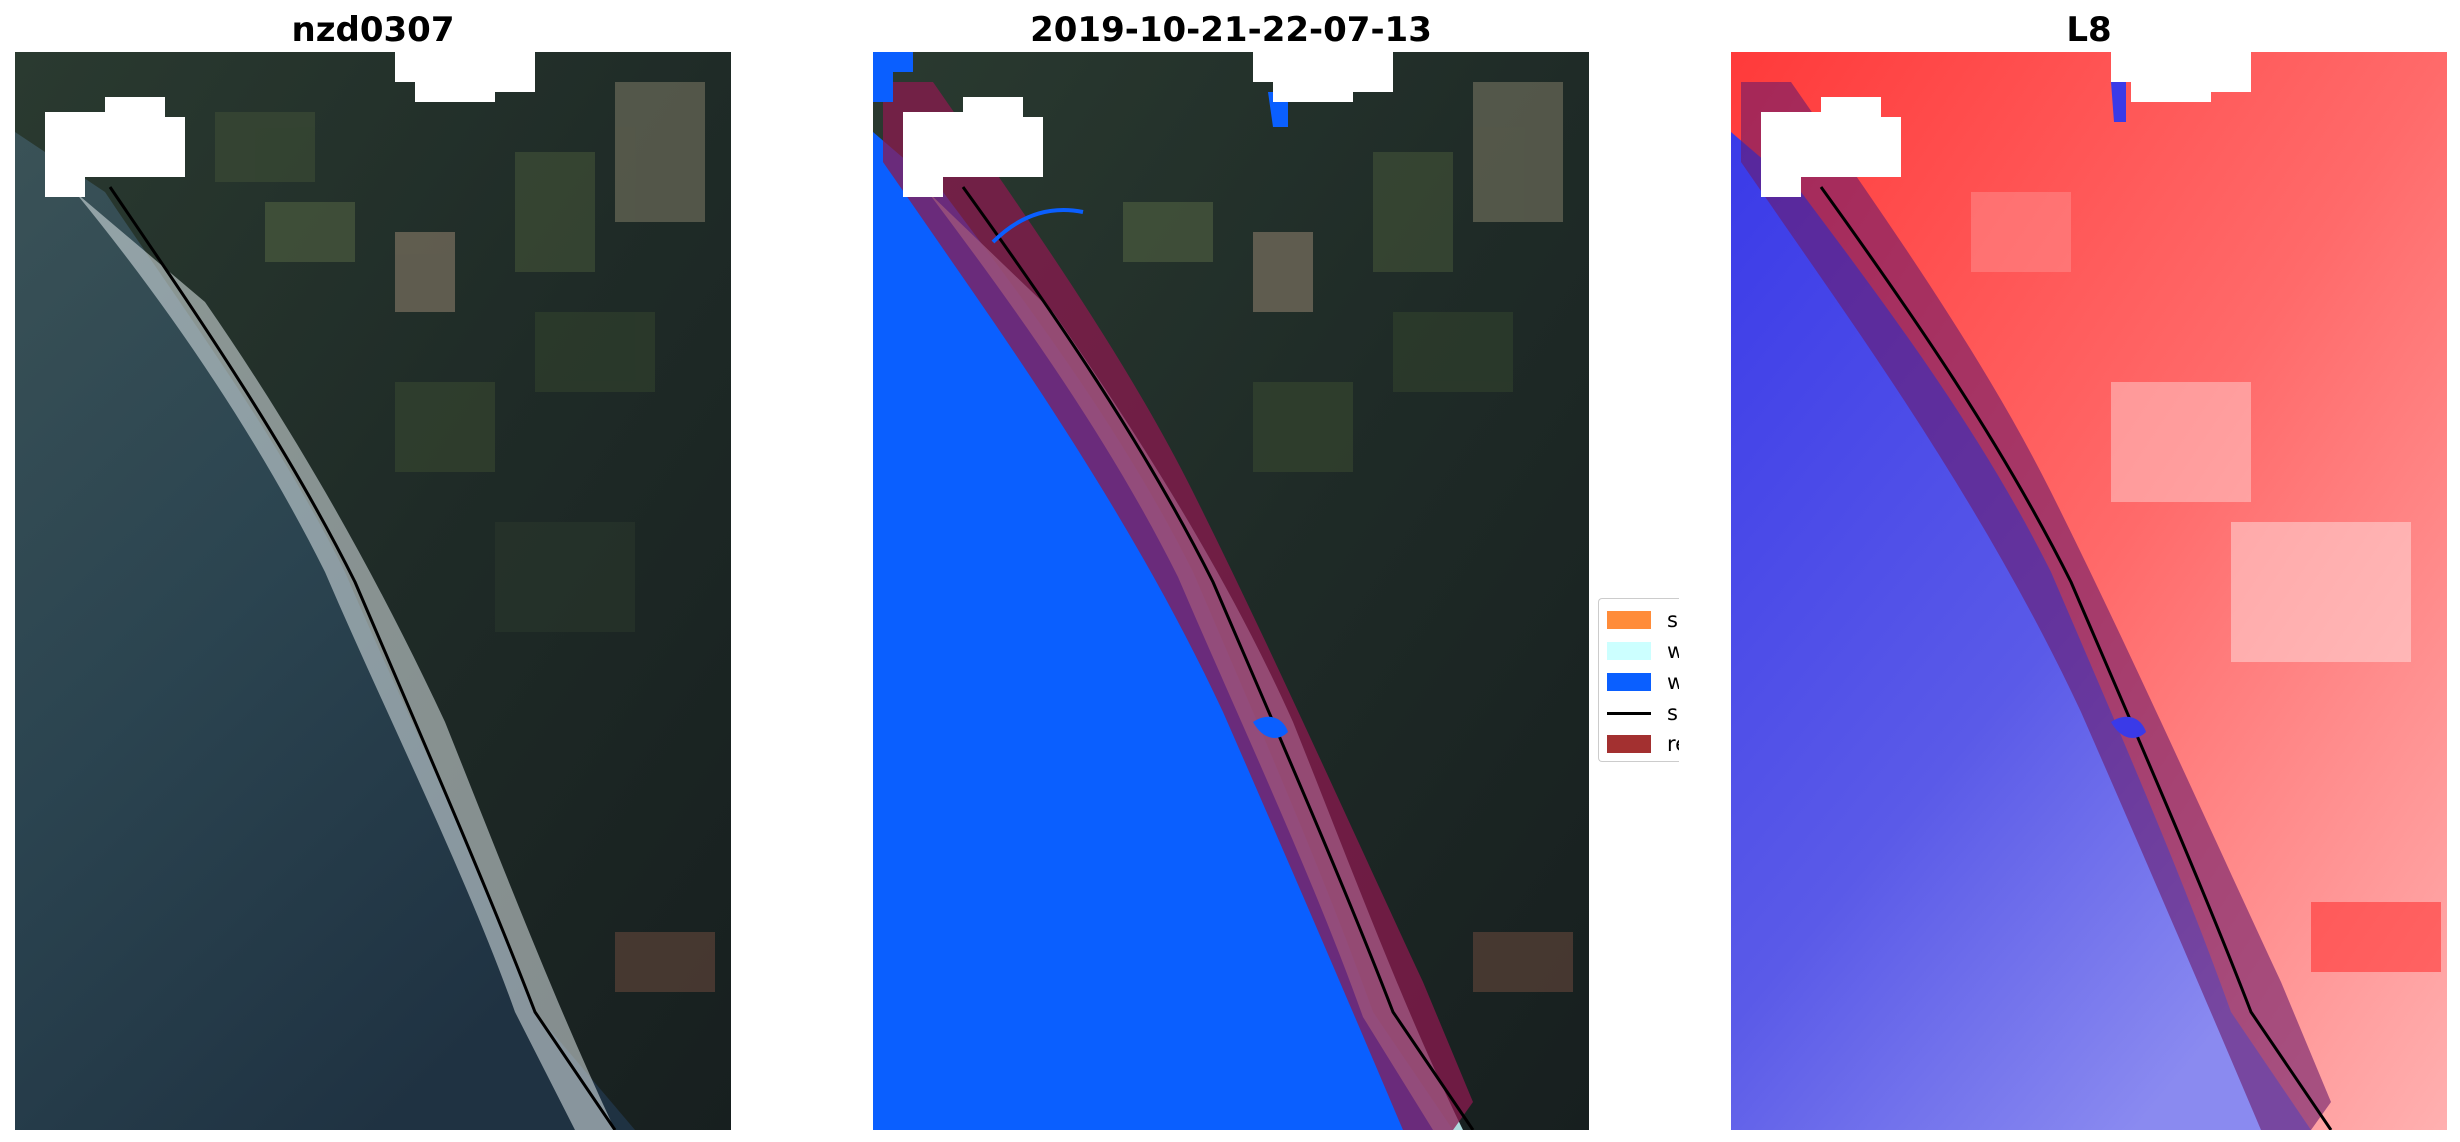  I want to click on legend-item-shoreline: shorel, so click(1643, 713).